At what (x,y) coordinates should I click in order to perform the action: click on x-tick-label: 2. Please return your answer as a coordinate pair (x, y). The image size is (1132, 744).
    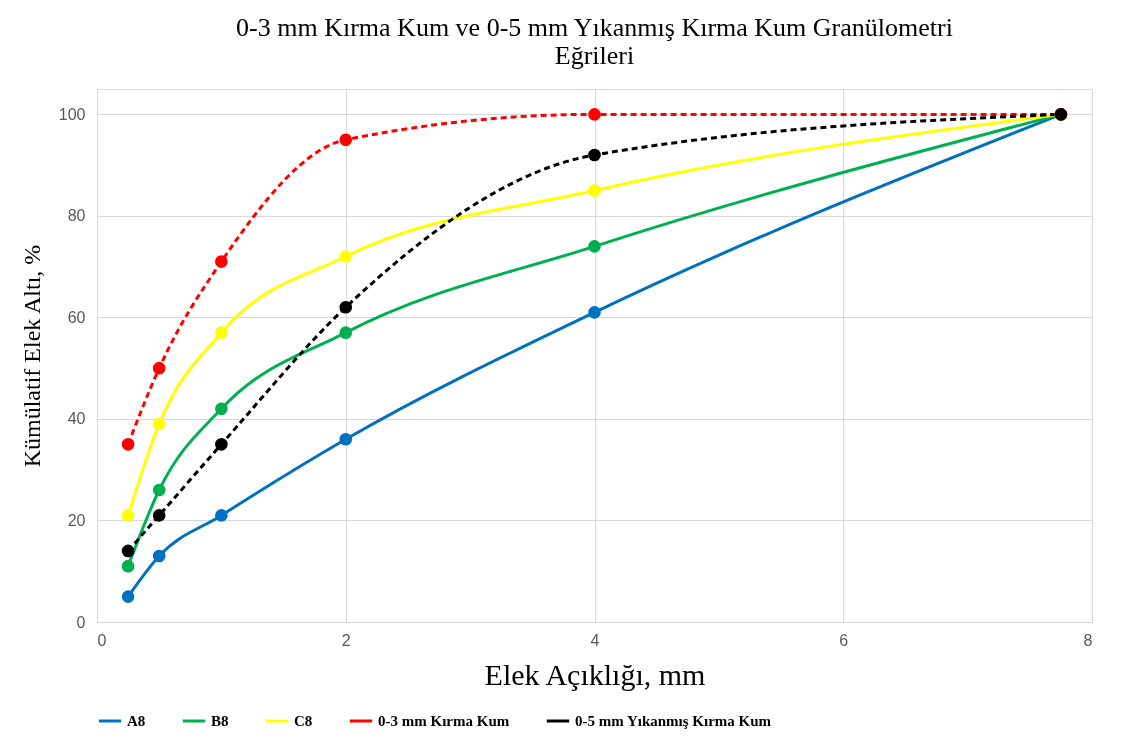
    Looking at the image, I should click on (346, 640).